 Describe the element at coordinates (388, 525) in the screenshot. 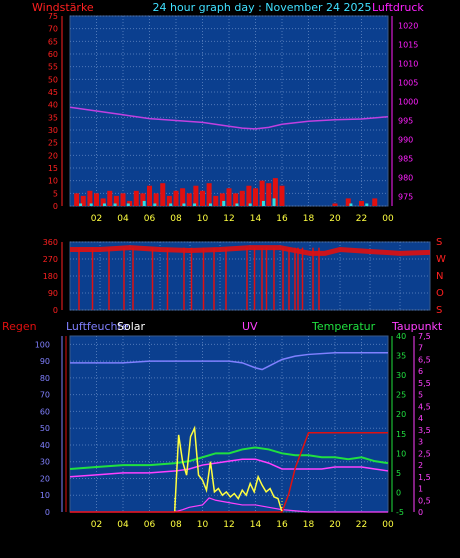

I see `x-tick: 00` at that location.